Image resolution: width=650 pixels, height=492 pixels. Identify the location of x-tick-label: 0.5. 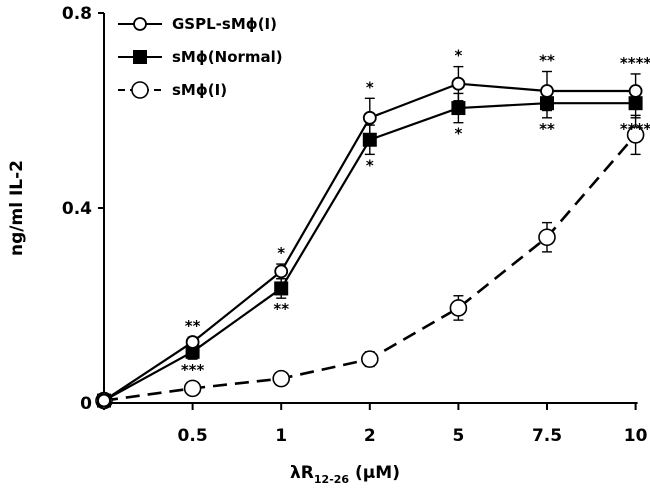
(193, 436).